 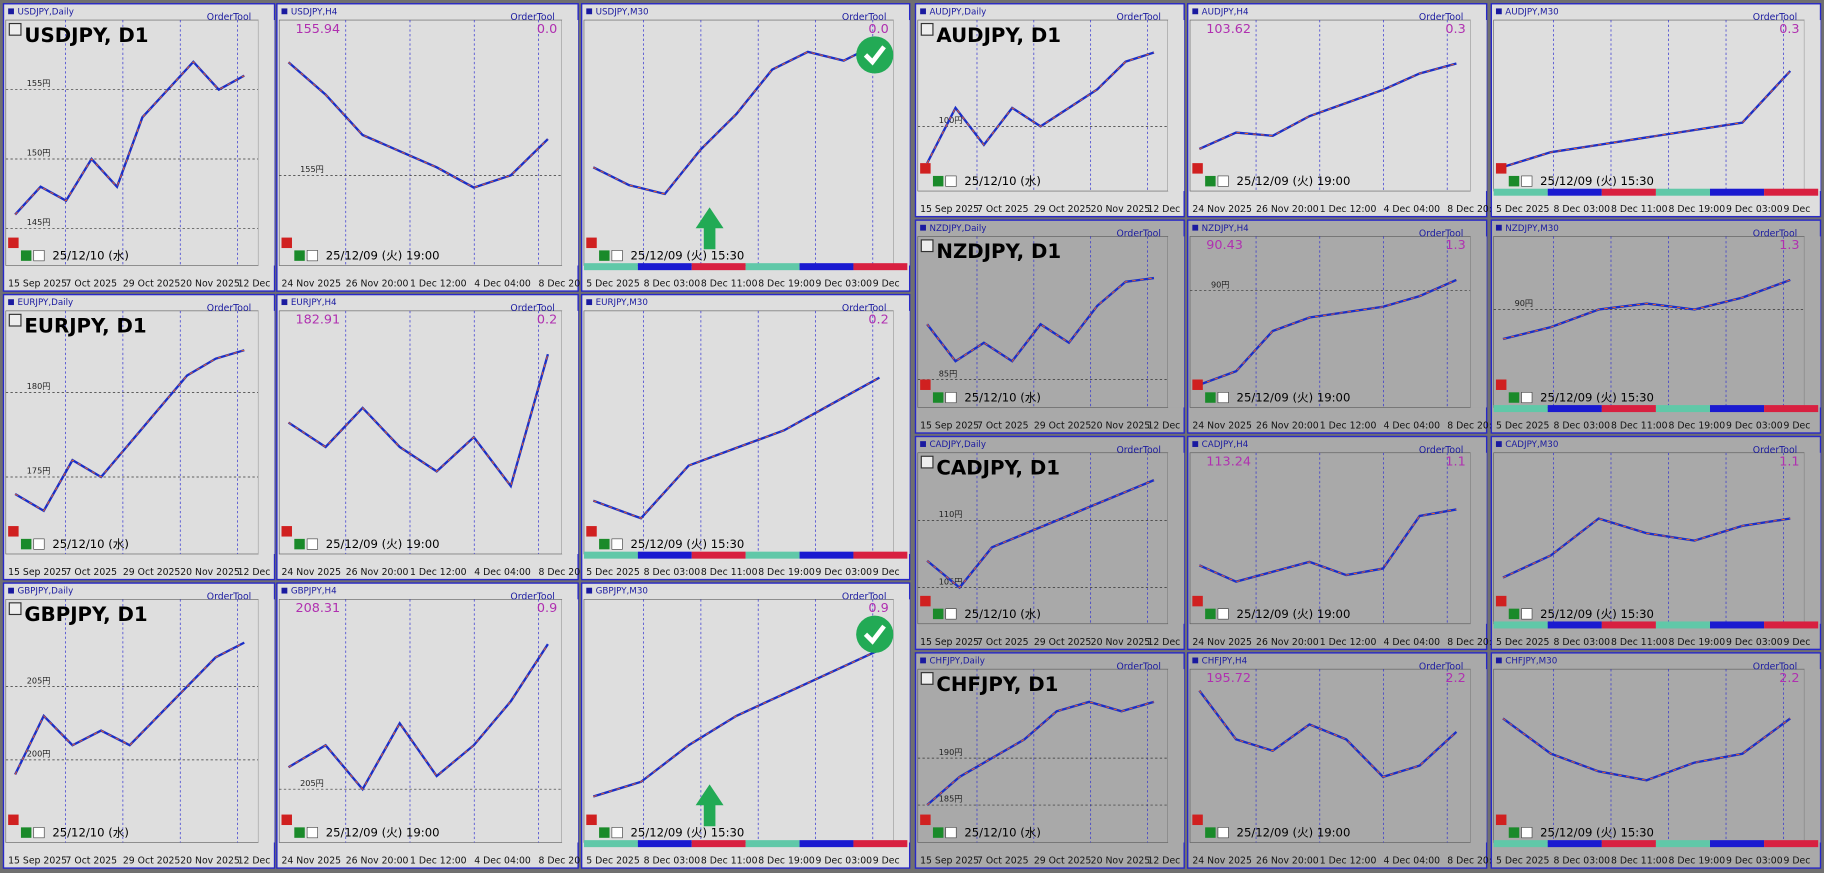 I want to click on check-icon, so click(x=875, y=634).